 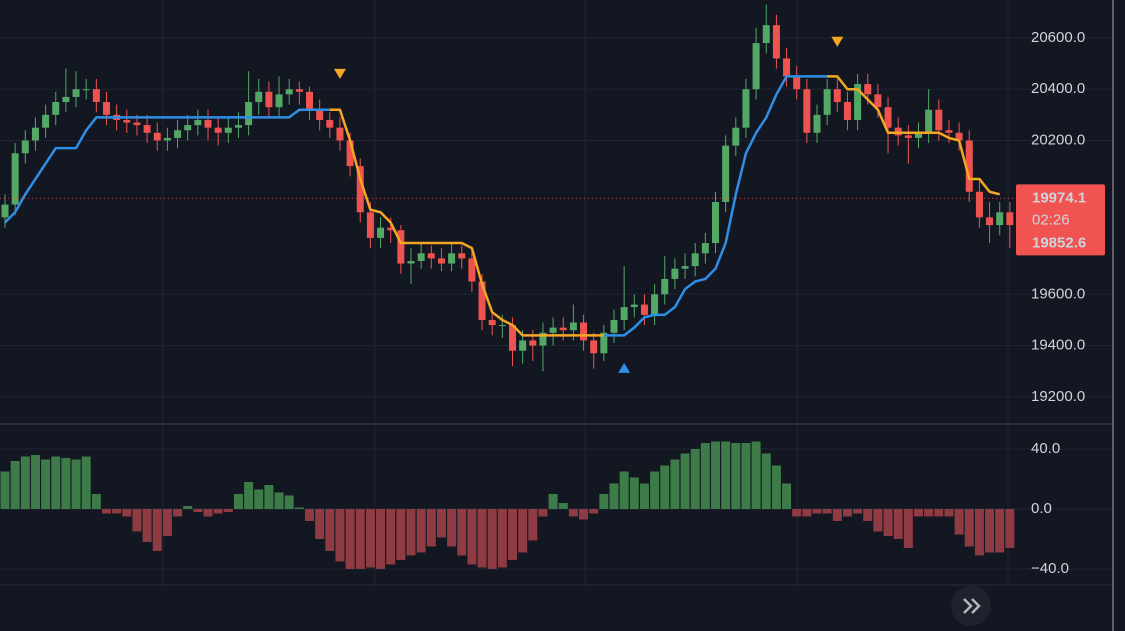 What do you see at coordinates (1051, 219) in the screenshot?
I see `countdown: 02:26` at bounding box center [1051, 219].